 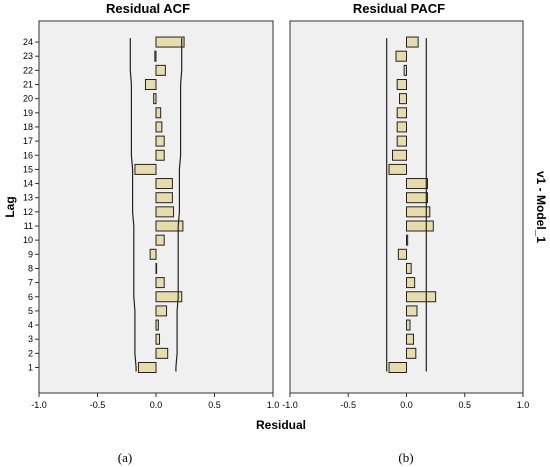 I want to click on acf-upper-confidence-limit, so click(x=179, y=205).